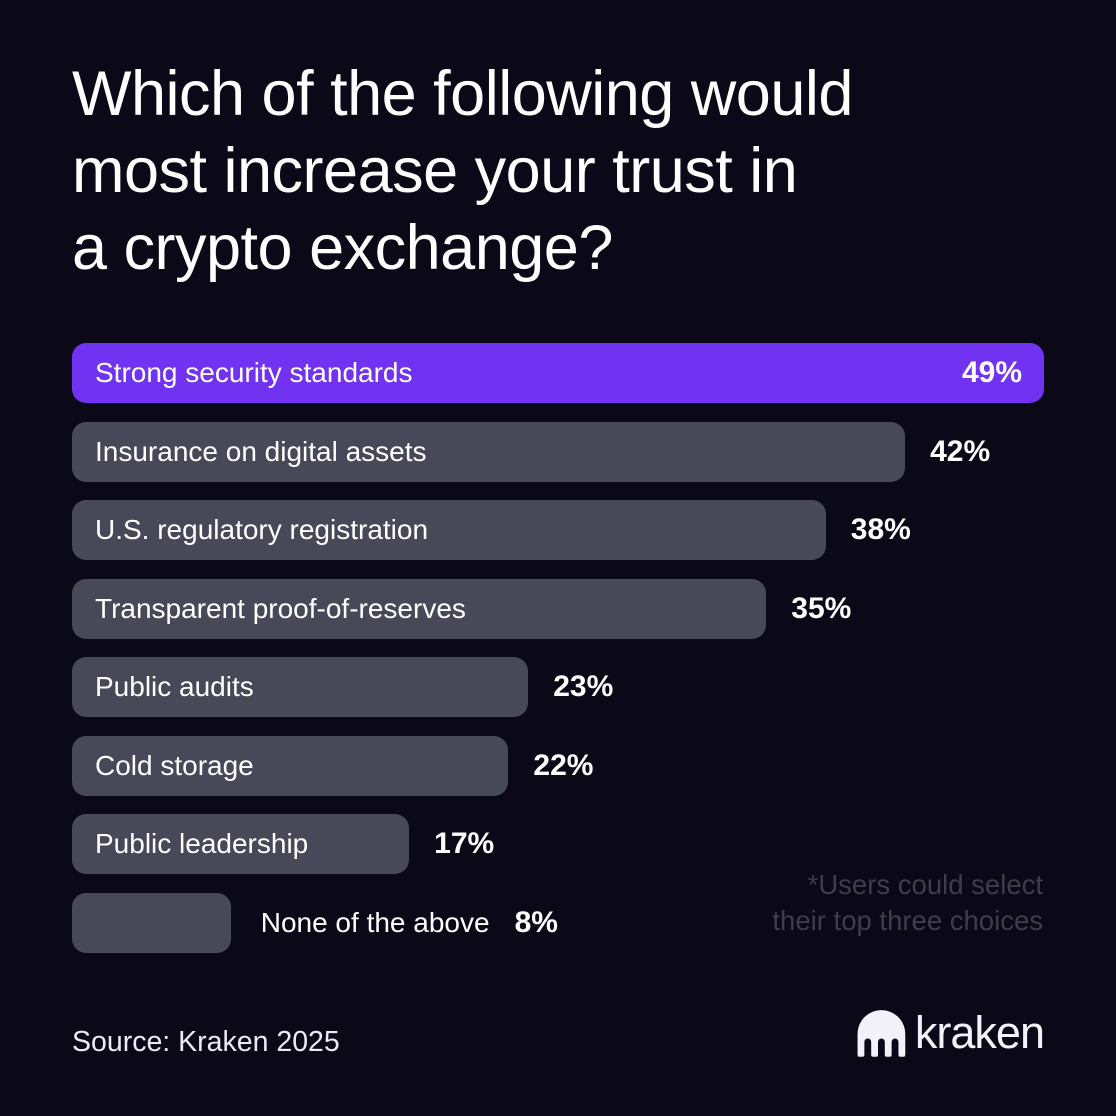 Image resolution: width=1116 pixels, height=1116 pixels. I want to click on bar-label: U.S. regulatory registration, so click(262, 529).